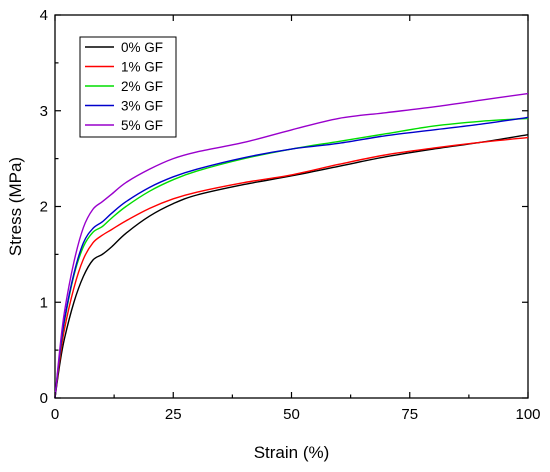 Image resolution: width=550 pixels, height=472 pixels. What do you see at coordinates (15, 206) in the screenshot?
I see `y-axis-title: Stress (MPa)` at bounding box center [15, 206].